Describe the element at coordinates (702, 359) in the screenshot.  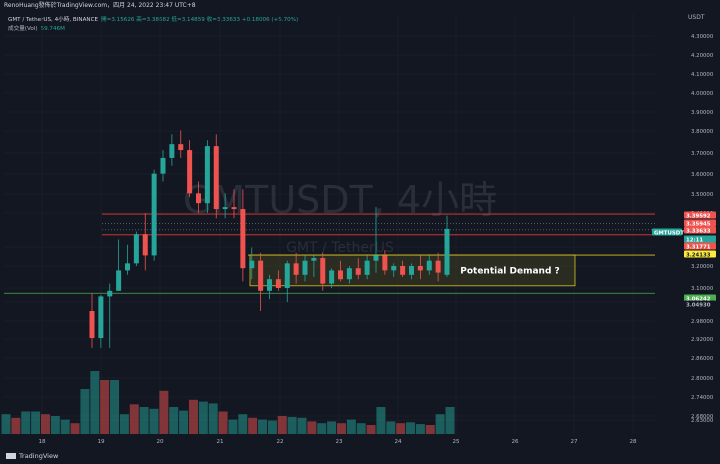
I see `y-tick-label: 2.86000` at that location.